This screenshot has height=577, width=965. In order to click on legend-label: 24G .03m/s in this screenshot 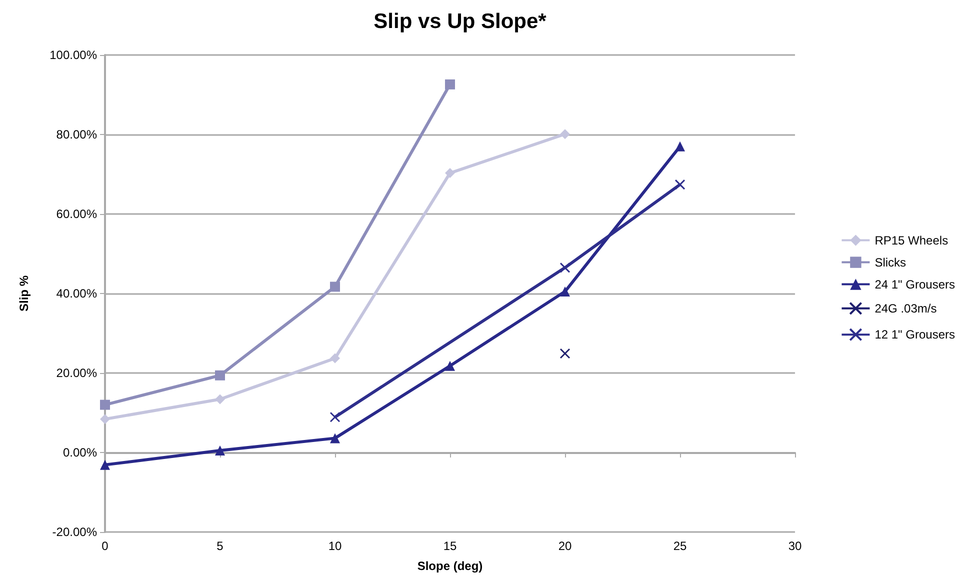, I will do `click(905, 308)`.